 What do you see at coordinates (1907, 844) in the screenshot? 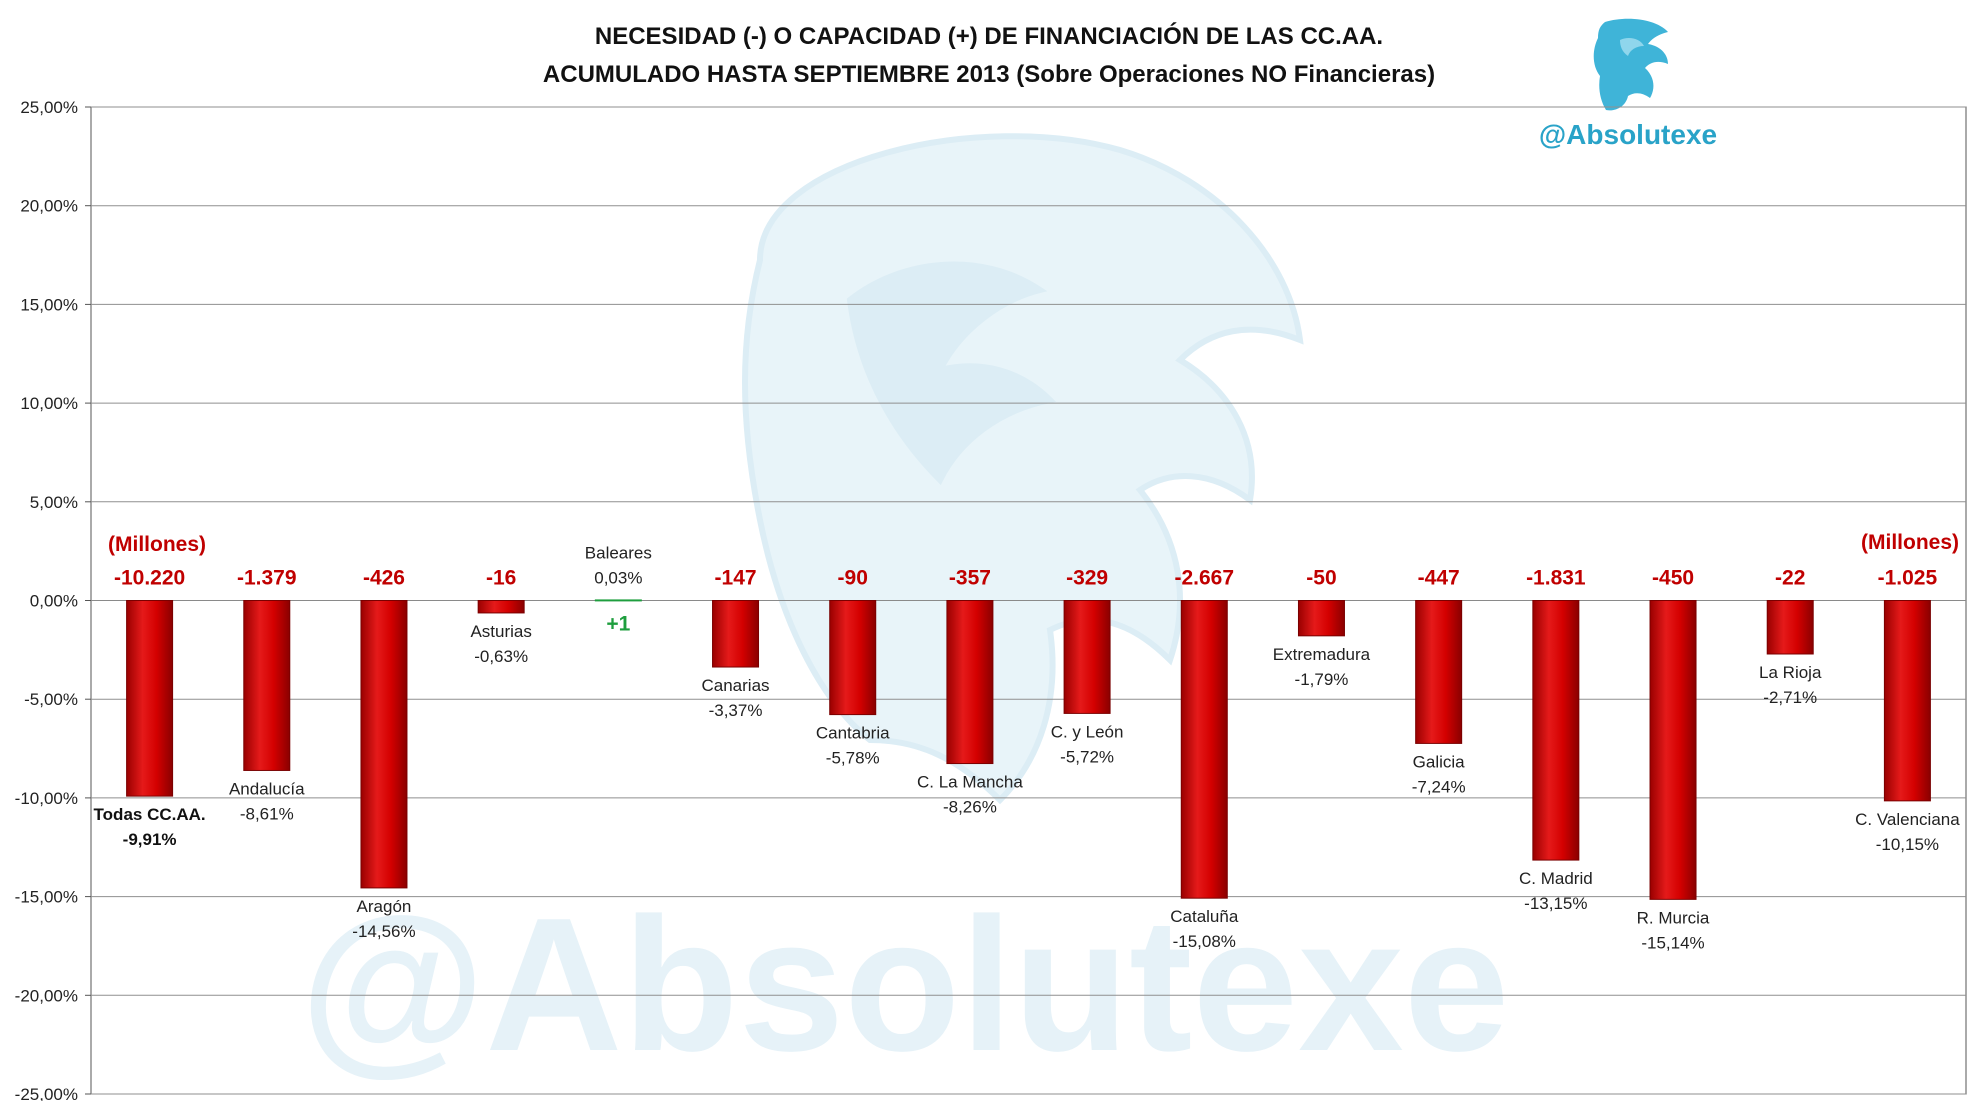
I see `value-label: -10,15%` at bounding box center [1907, 844].